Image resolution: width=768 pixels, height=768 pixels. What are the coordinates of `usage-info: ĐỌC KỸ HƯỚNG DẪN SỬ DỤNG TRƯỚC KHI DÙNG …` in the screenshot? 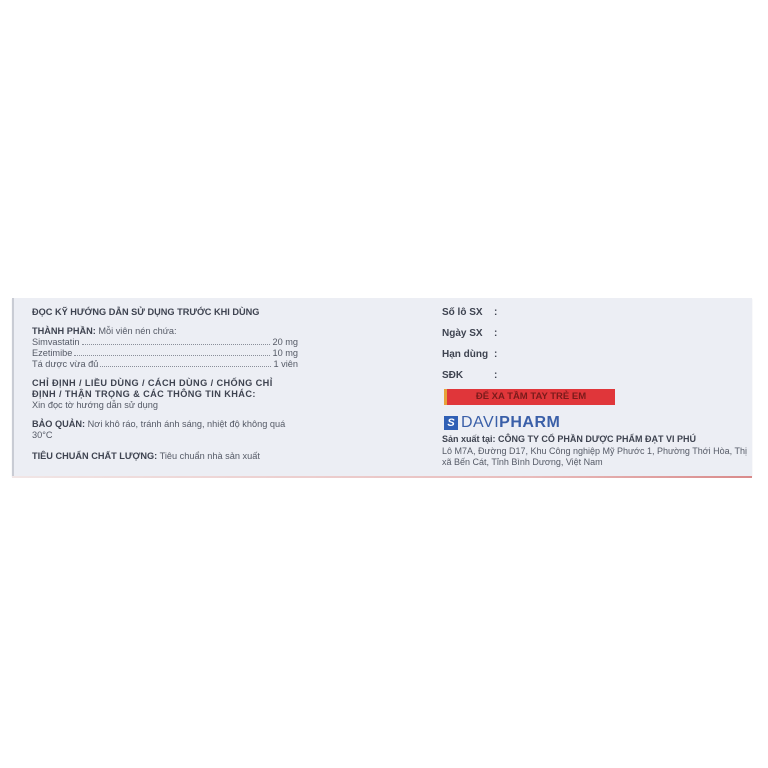 It's located at (165, 384).